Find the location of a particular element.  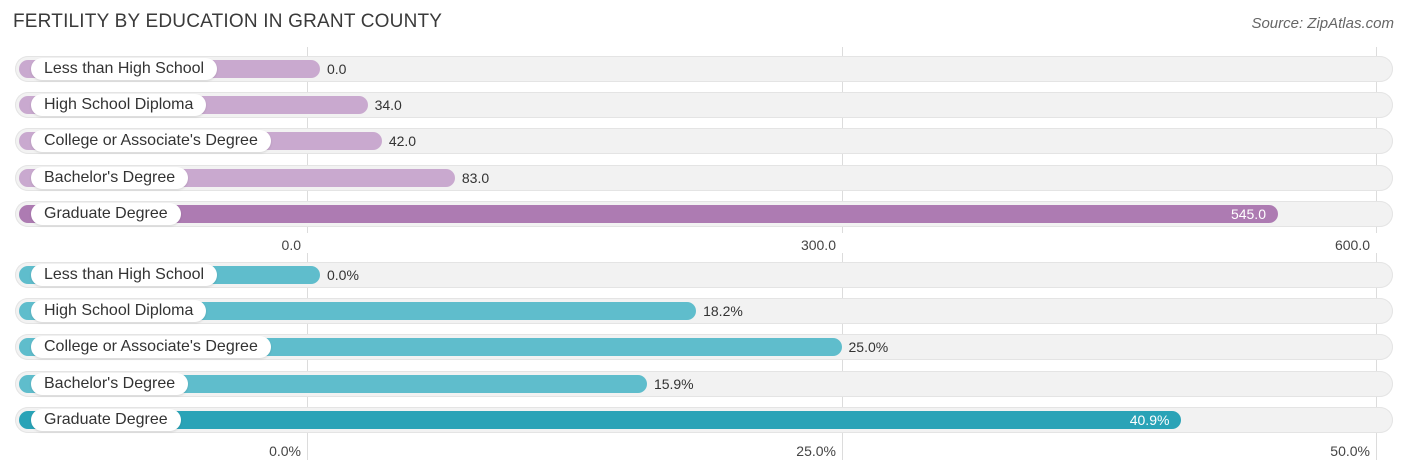

value-label: 34.0 is located at coordinates (388, 105).